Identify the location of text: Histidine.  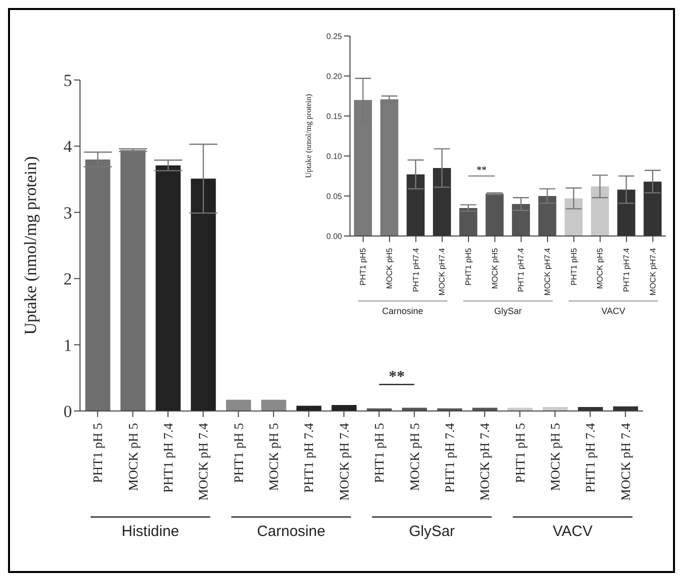
(151, 531).